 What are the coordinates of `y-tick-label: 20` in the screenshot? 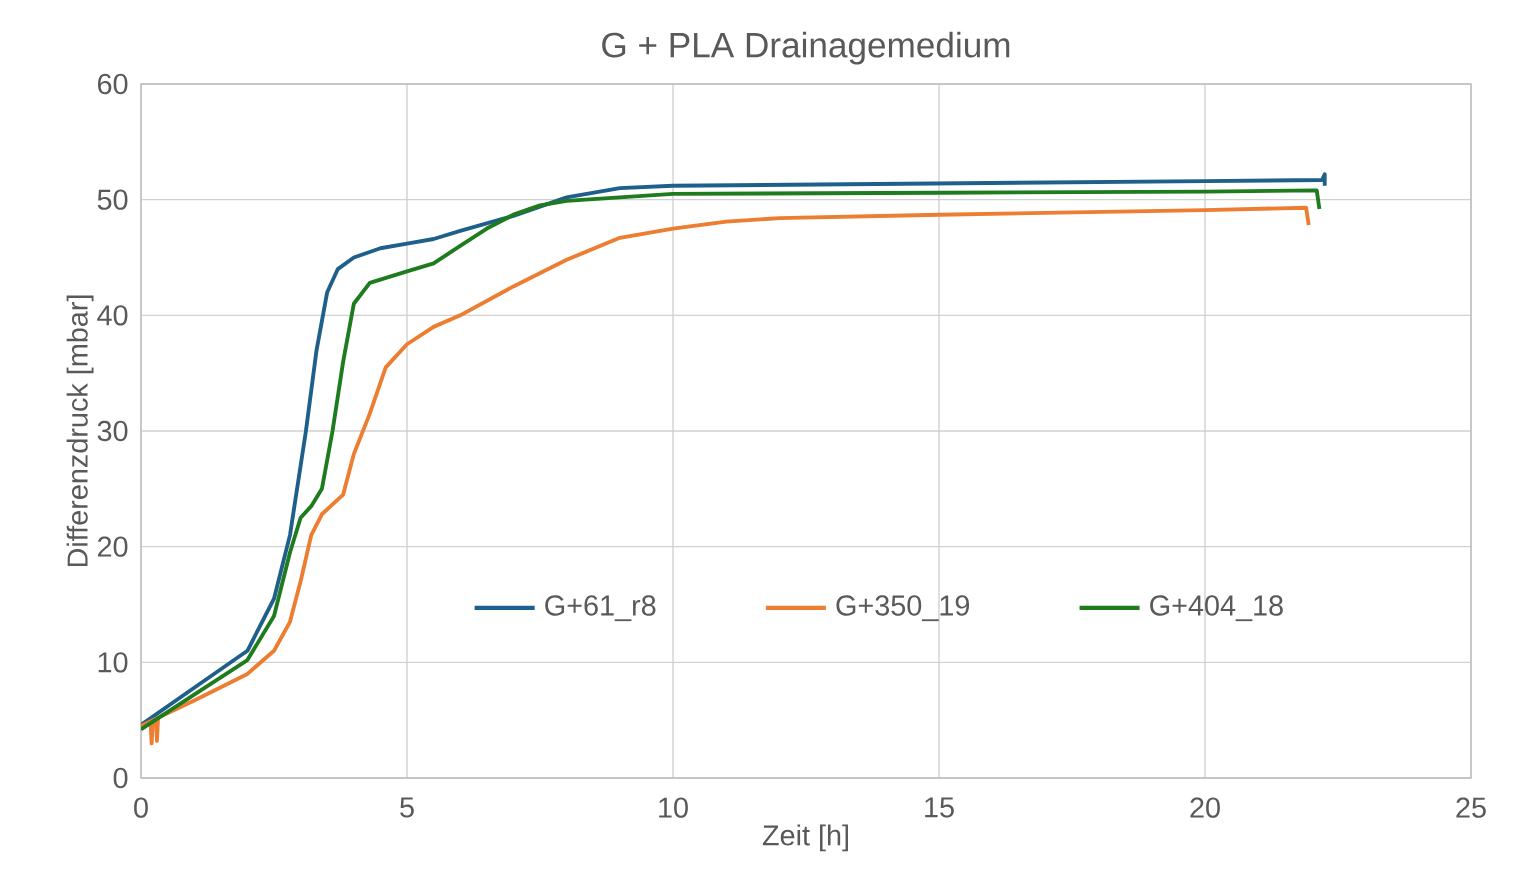 It's located at (112, 546).